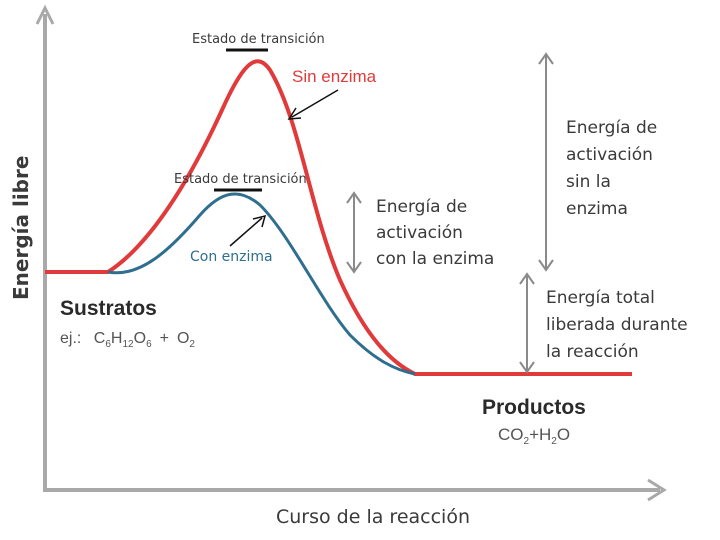 Image resolution: width=720 pixels, height=540 pixels. Describe the element at coordinates (258, 39) in the screenshot. I see `transition-state-label-top: Estado de transición` at that location.